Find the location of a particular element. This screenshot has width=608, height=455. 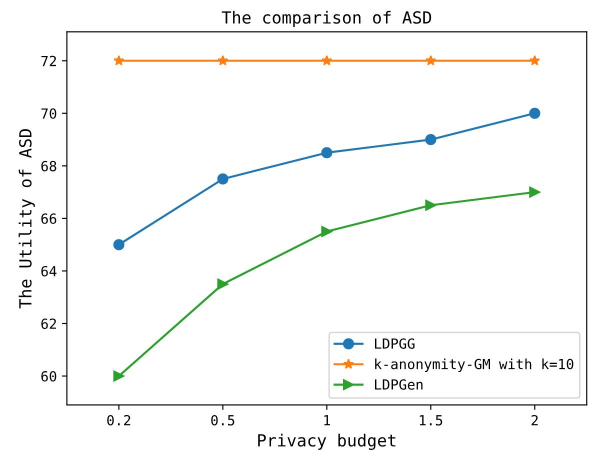

x-tick-label: 0.5 is located at coordinates (222, 420).